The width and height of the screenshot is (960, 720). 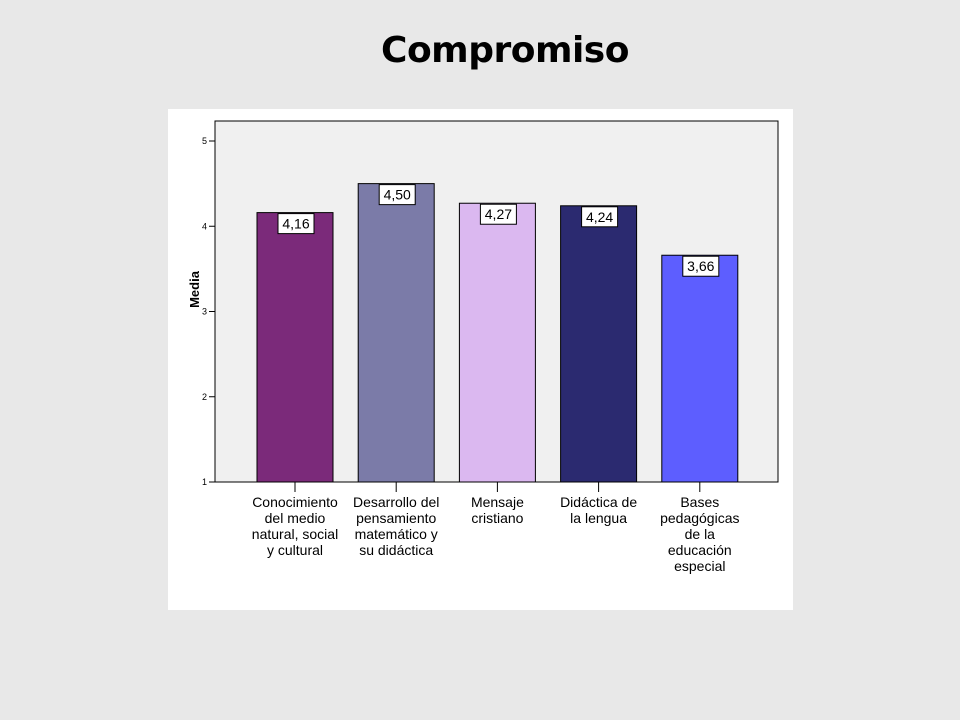 What do you see at coordinates (699, 566) in the screenshot?
I see `x-tick-label-line: especial` at bounding box center [699, 566].